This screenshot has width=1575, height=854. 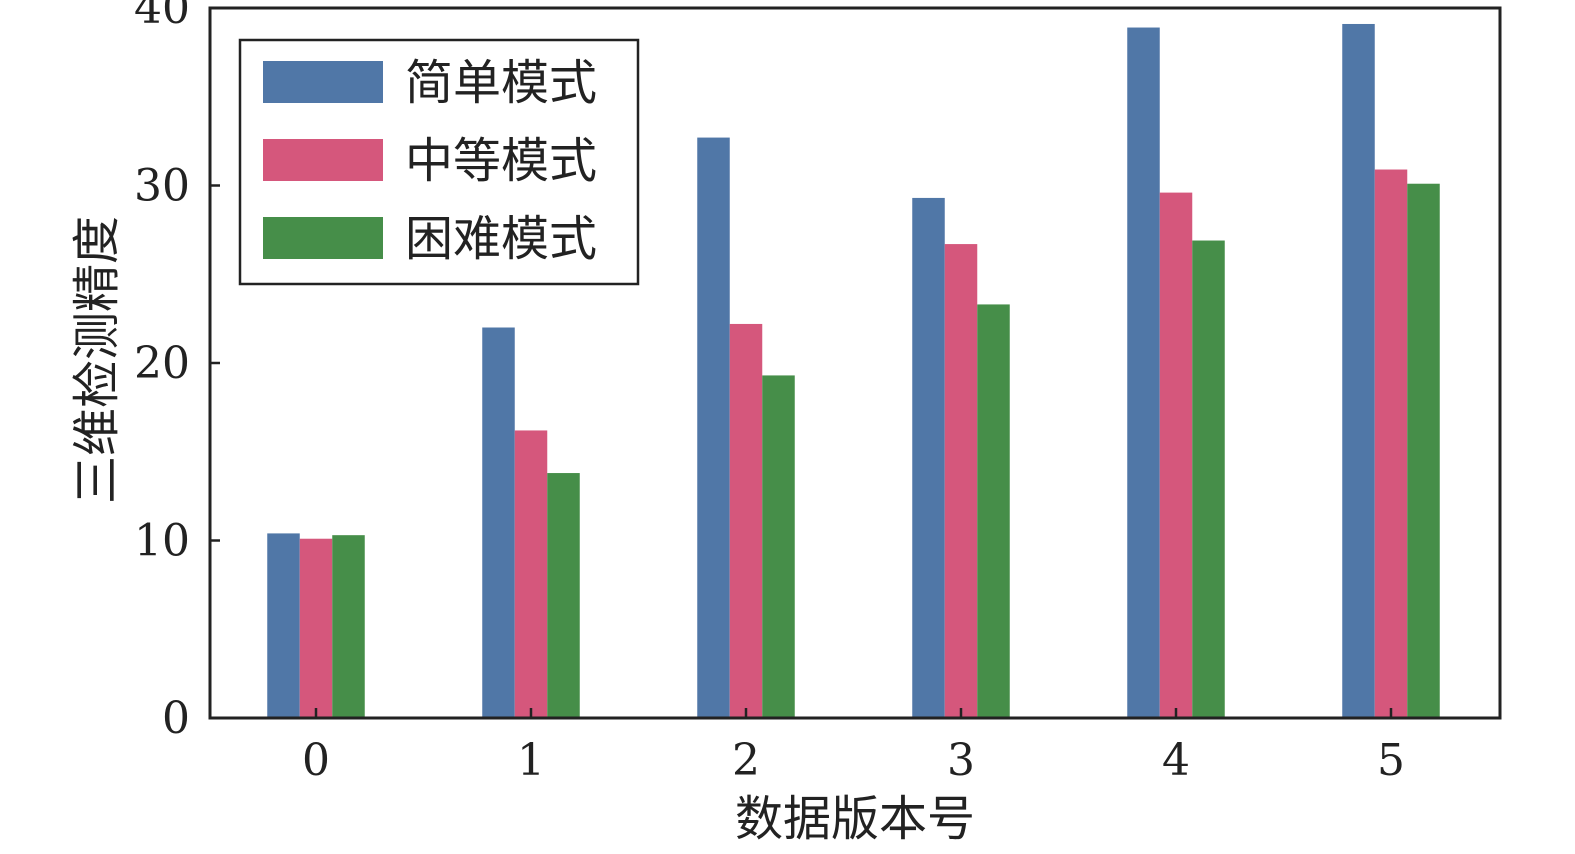 What do you see at coordinates (316, 760) in the screenshot?
I see `x-tick-label: 0` at bounding box center [316, 760].